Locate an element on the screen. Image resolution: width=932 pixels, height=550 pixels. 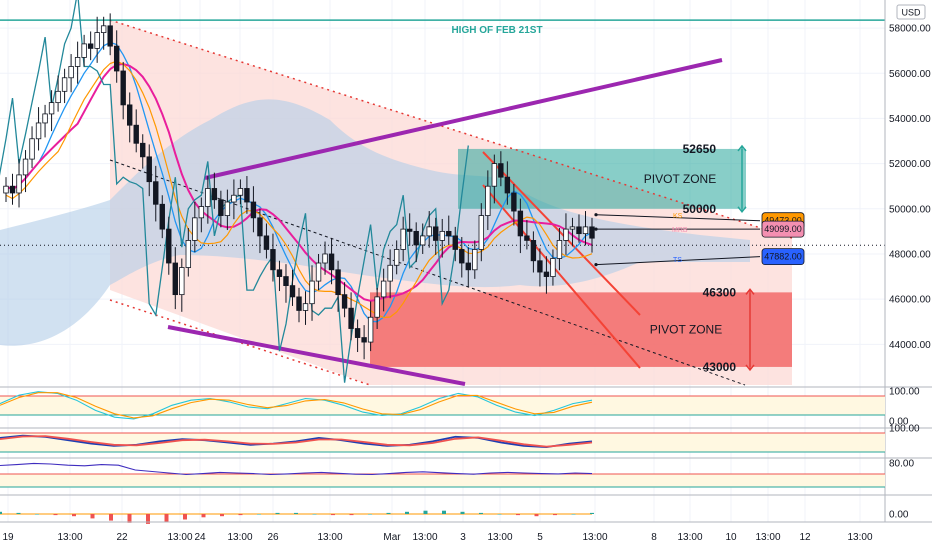
price-tick-label: 44000.00 is located at coordinates (910, 345).